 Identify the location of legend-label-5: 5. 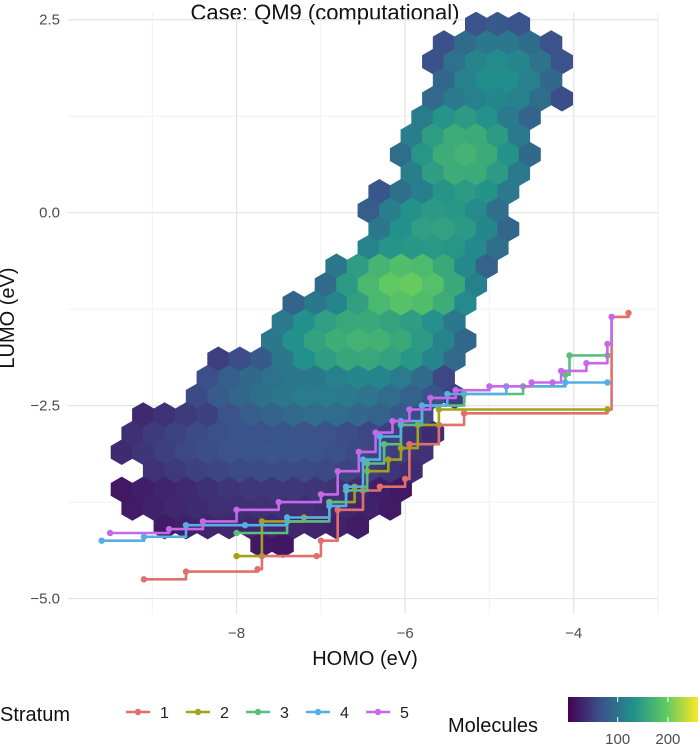
(404, 713).